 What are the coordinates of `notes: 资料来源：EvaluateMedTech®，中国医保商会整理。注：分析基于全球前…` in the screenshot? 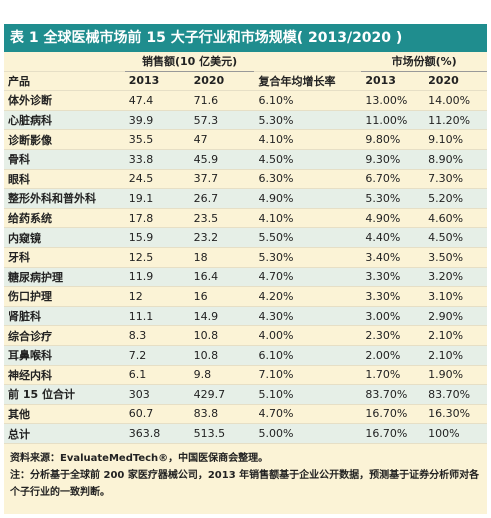 It's located at (245, 472).